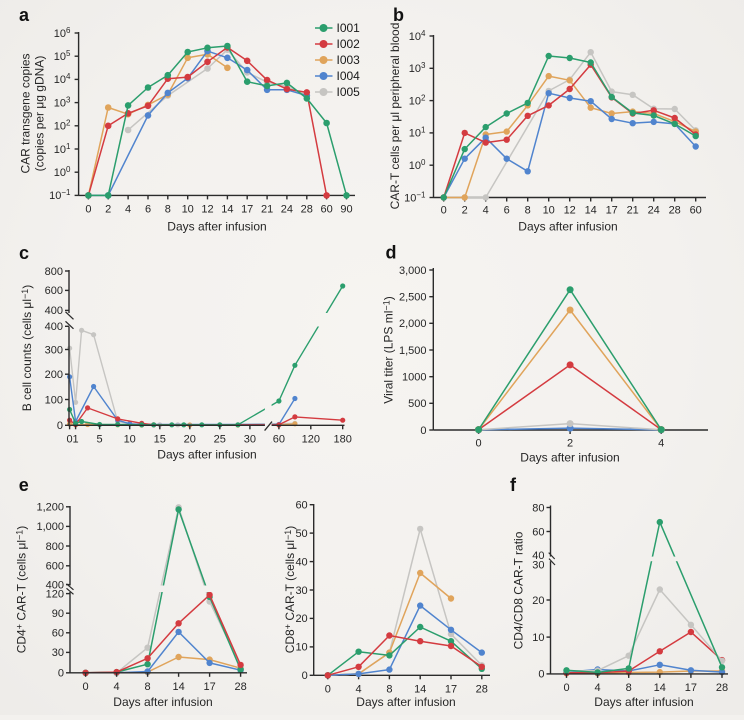  What do you see at coordinates (413, 324) in the screenshot?
I see `svg-text: 2,000` at bounding box center [413, 324].